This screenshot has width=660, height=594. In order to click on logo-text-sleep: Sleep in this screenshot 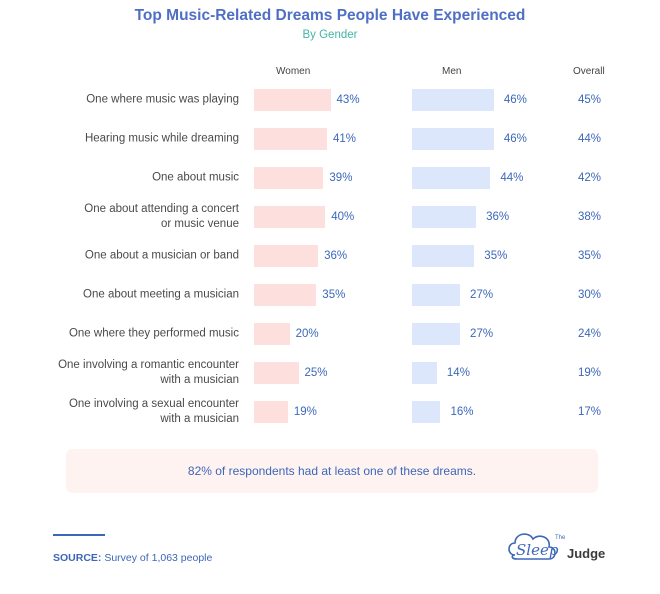, I will do `click(537, 550)`.